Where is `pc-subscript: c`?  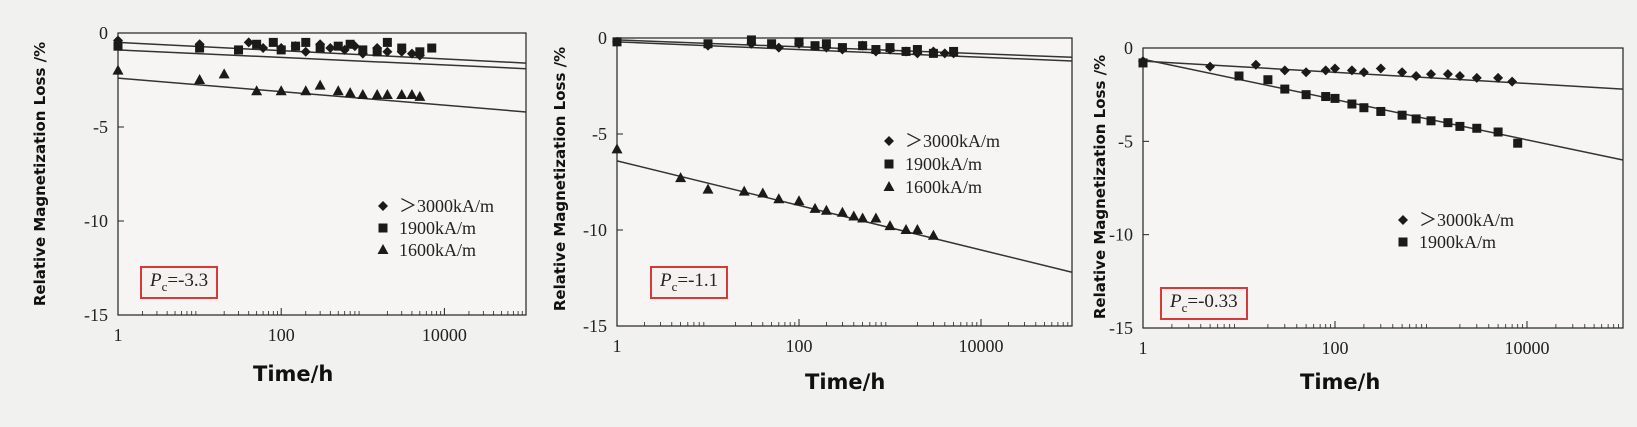
pc-subscript: c is located at coordinates (164, 286).